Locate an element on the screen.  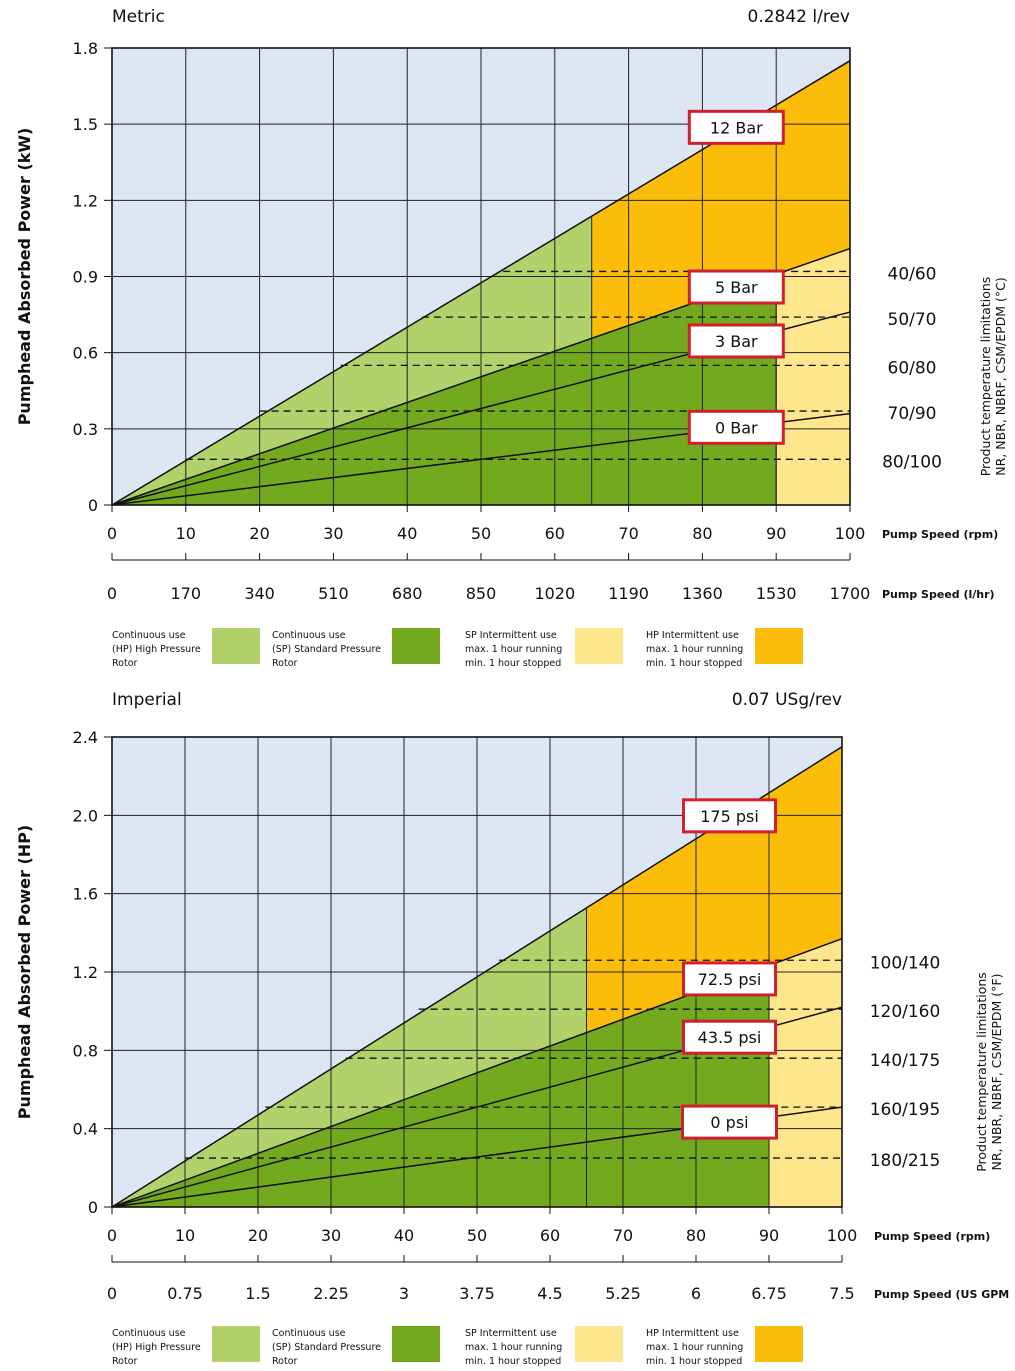
x2-tick-label: 7.5 is located at coordinates (841, 1293).